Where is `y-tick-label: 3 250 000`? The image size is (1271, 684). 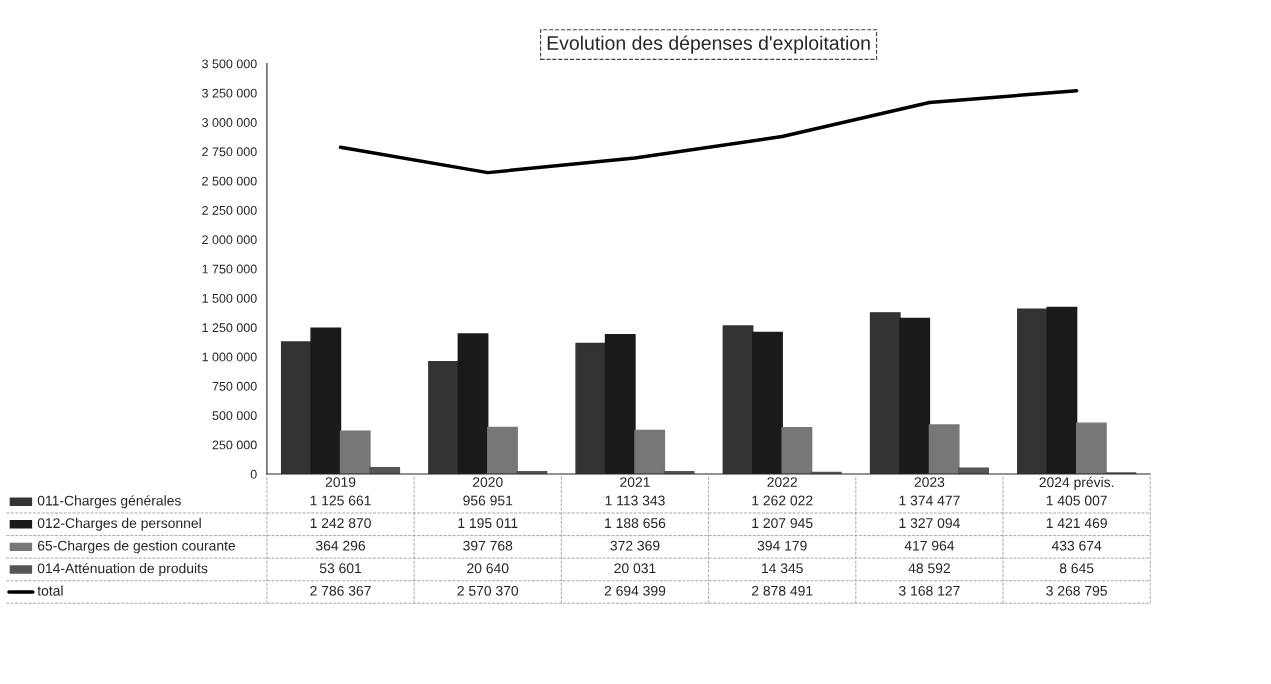
y-tick-label: 3 250 000 is located at coordinates (229, 93).